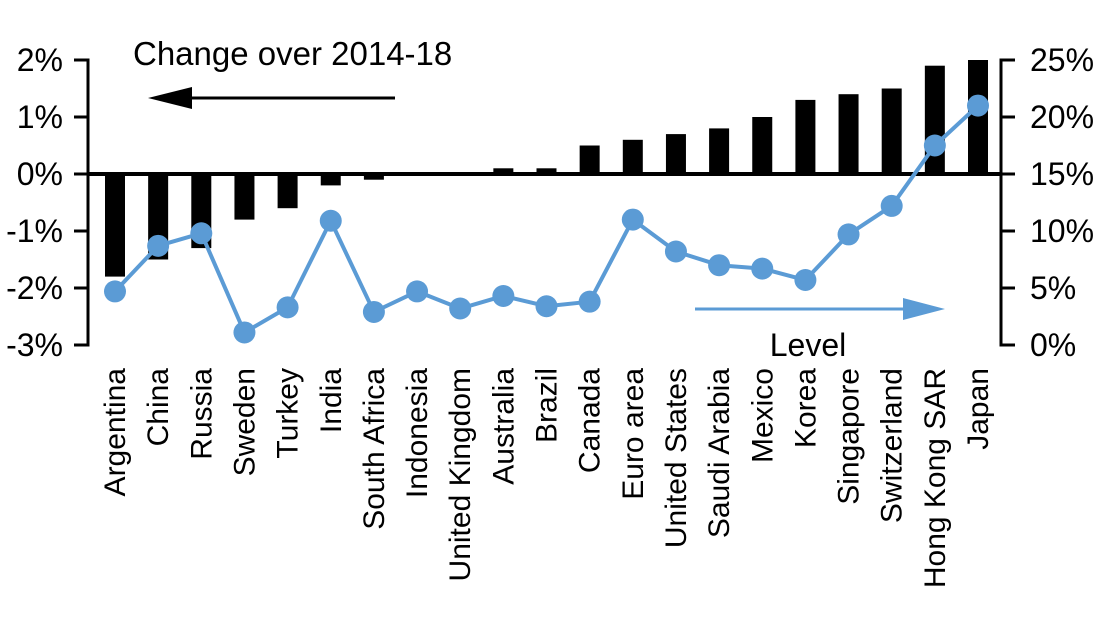 The image size is (1102, 619). What do you see at coordinates (287, 307) in the screenshot?
I see `marker-turkey` at bounding box center [287, 307].